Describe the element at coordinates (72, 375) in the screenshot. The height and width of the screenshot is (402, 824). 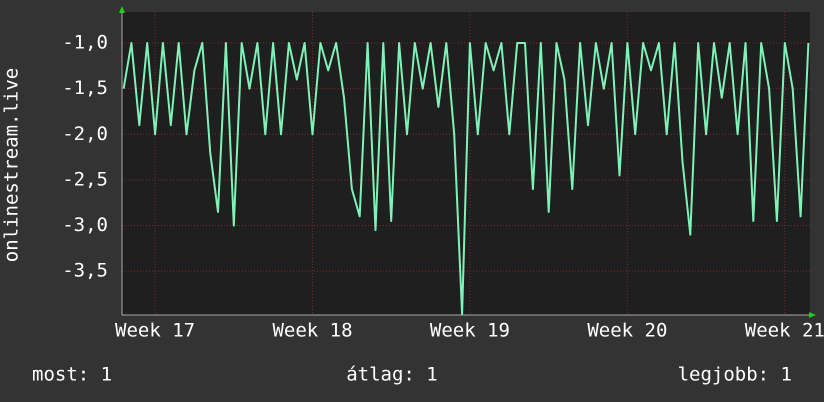
I see `footer-current: most: 1` at that location.